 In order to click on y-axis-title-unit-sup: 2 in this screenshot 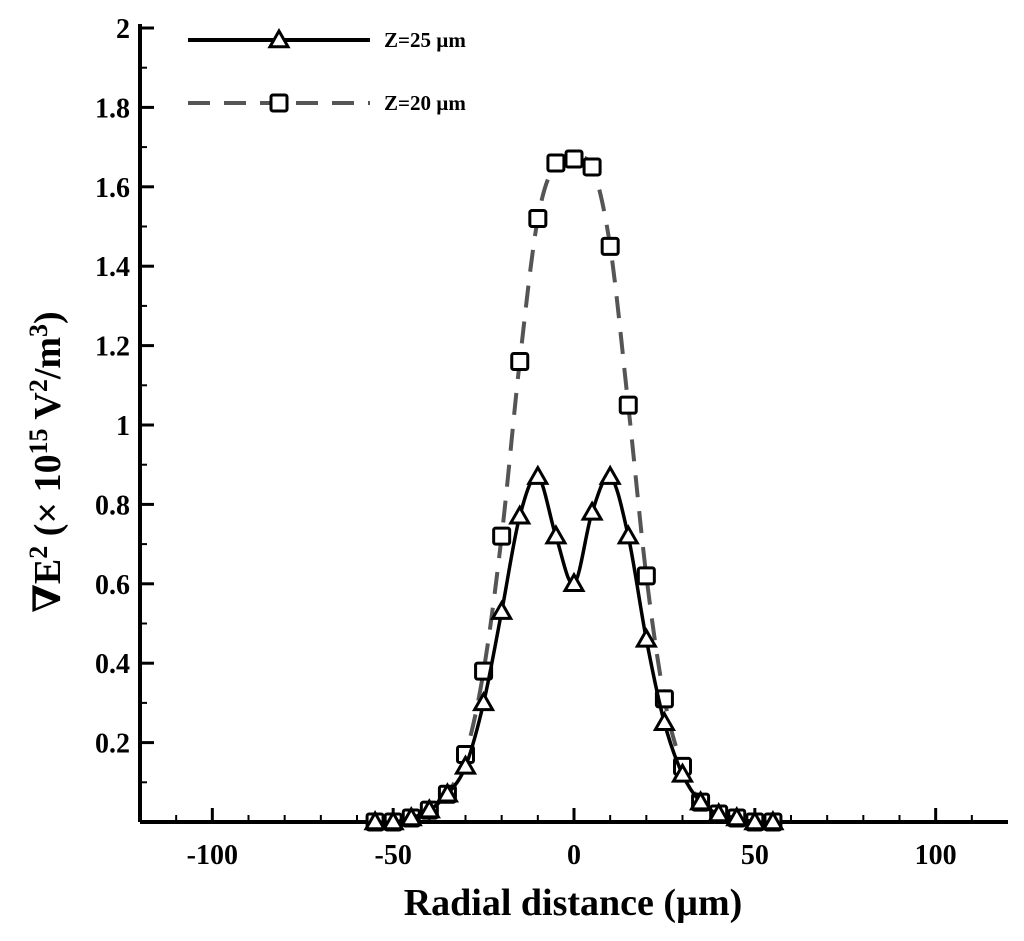, I will do `click(38, 385)`.